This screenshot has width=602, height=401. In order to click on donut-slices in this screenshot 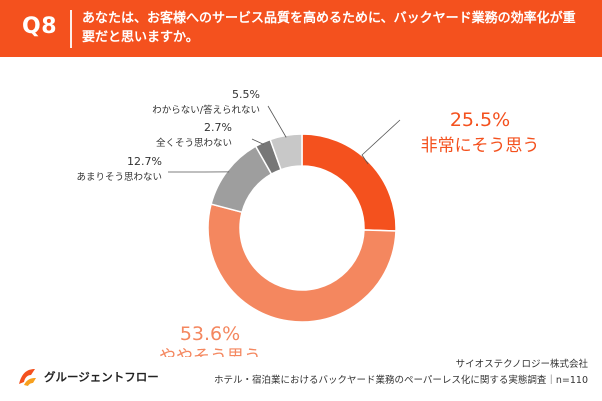, I will do `click(302, 228)`.